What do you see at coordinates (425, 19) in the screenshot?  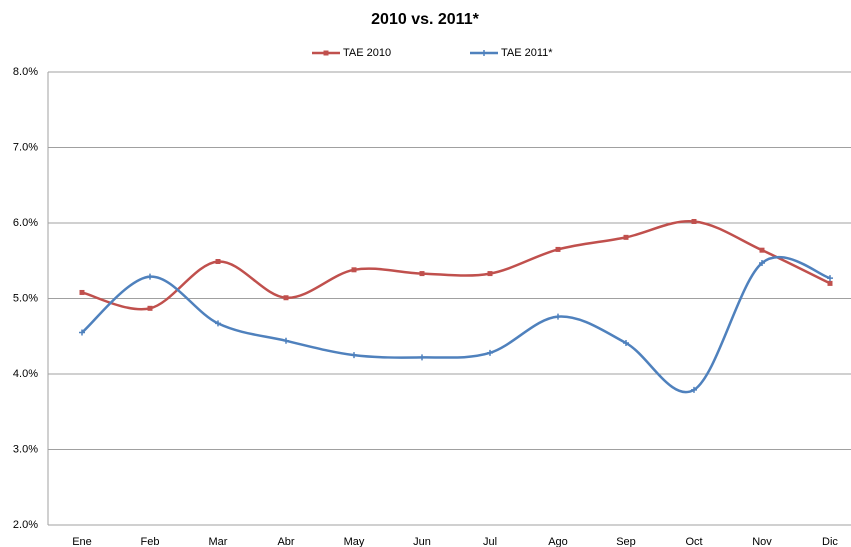 I see `chart-title: 2010 vs. 2011*` at bounding box center [425, 19].